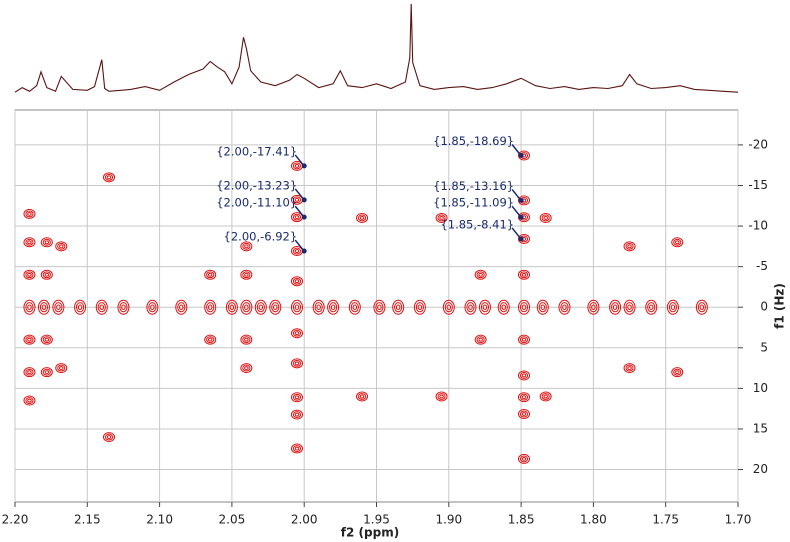  I want to click on x-tick-label: 2.20, so click(15, 520).